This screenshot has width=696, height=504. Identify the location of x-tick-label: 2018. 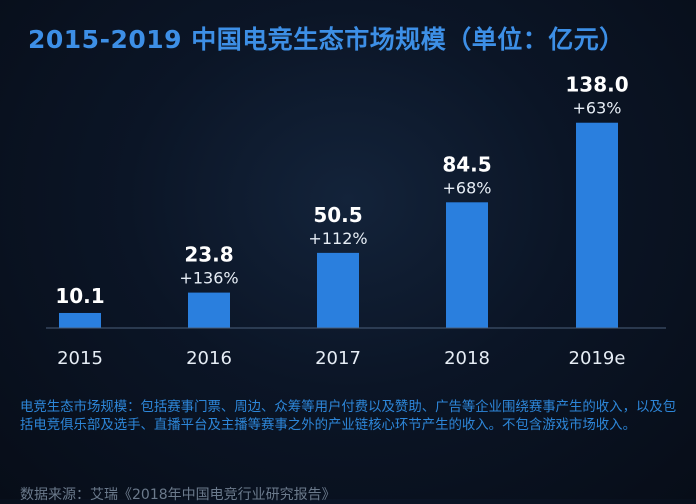
(467, 358).